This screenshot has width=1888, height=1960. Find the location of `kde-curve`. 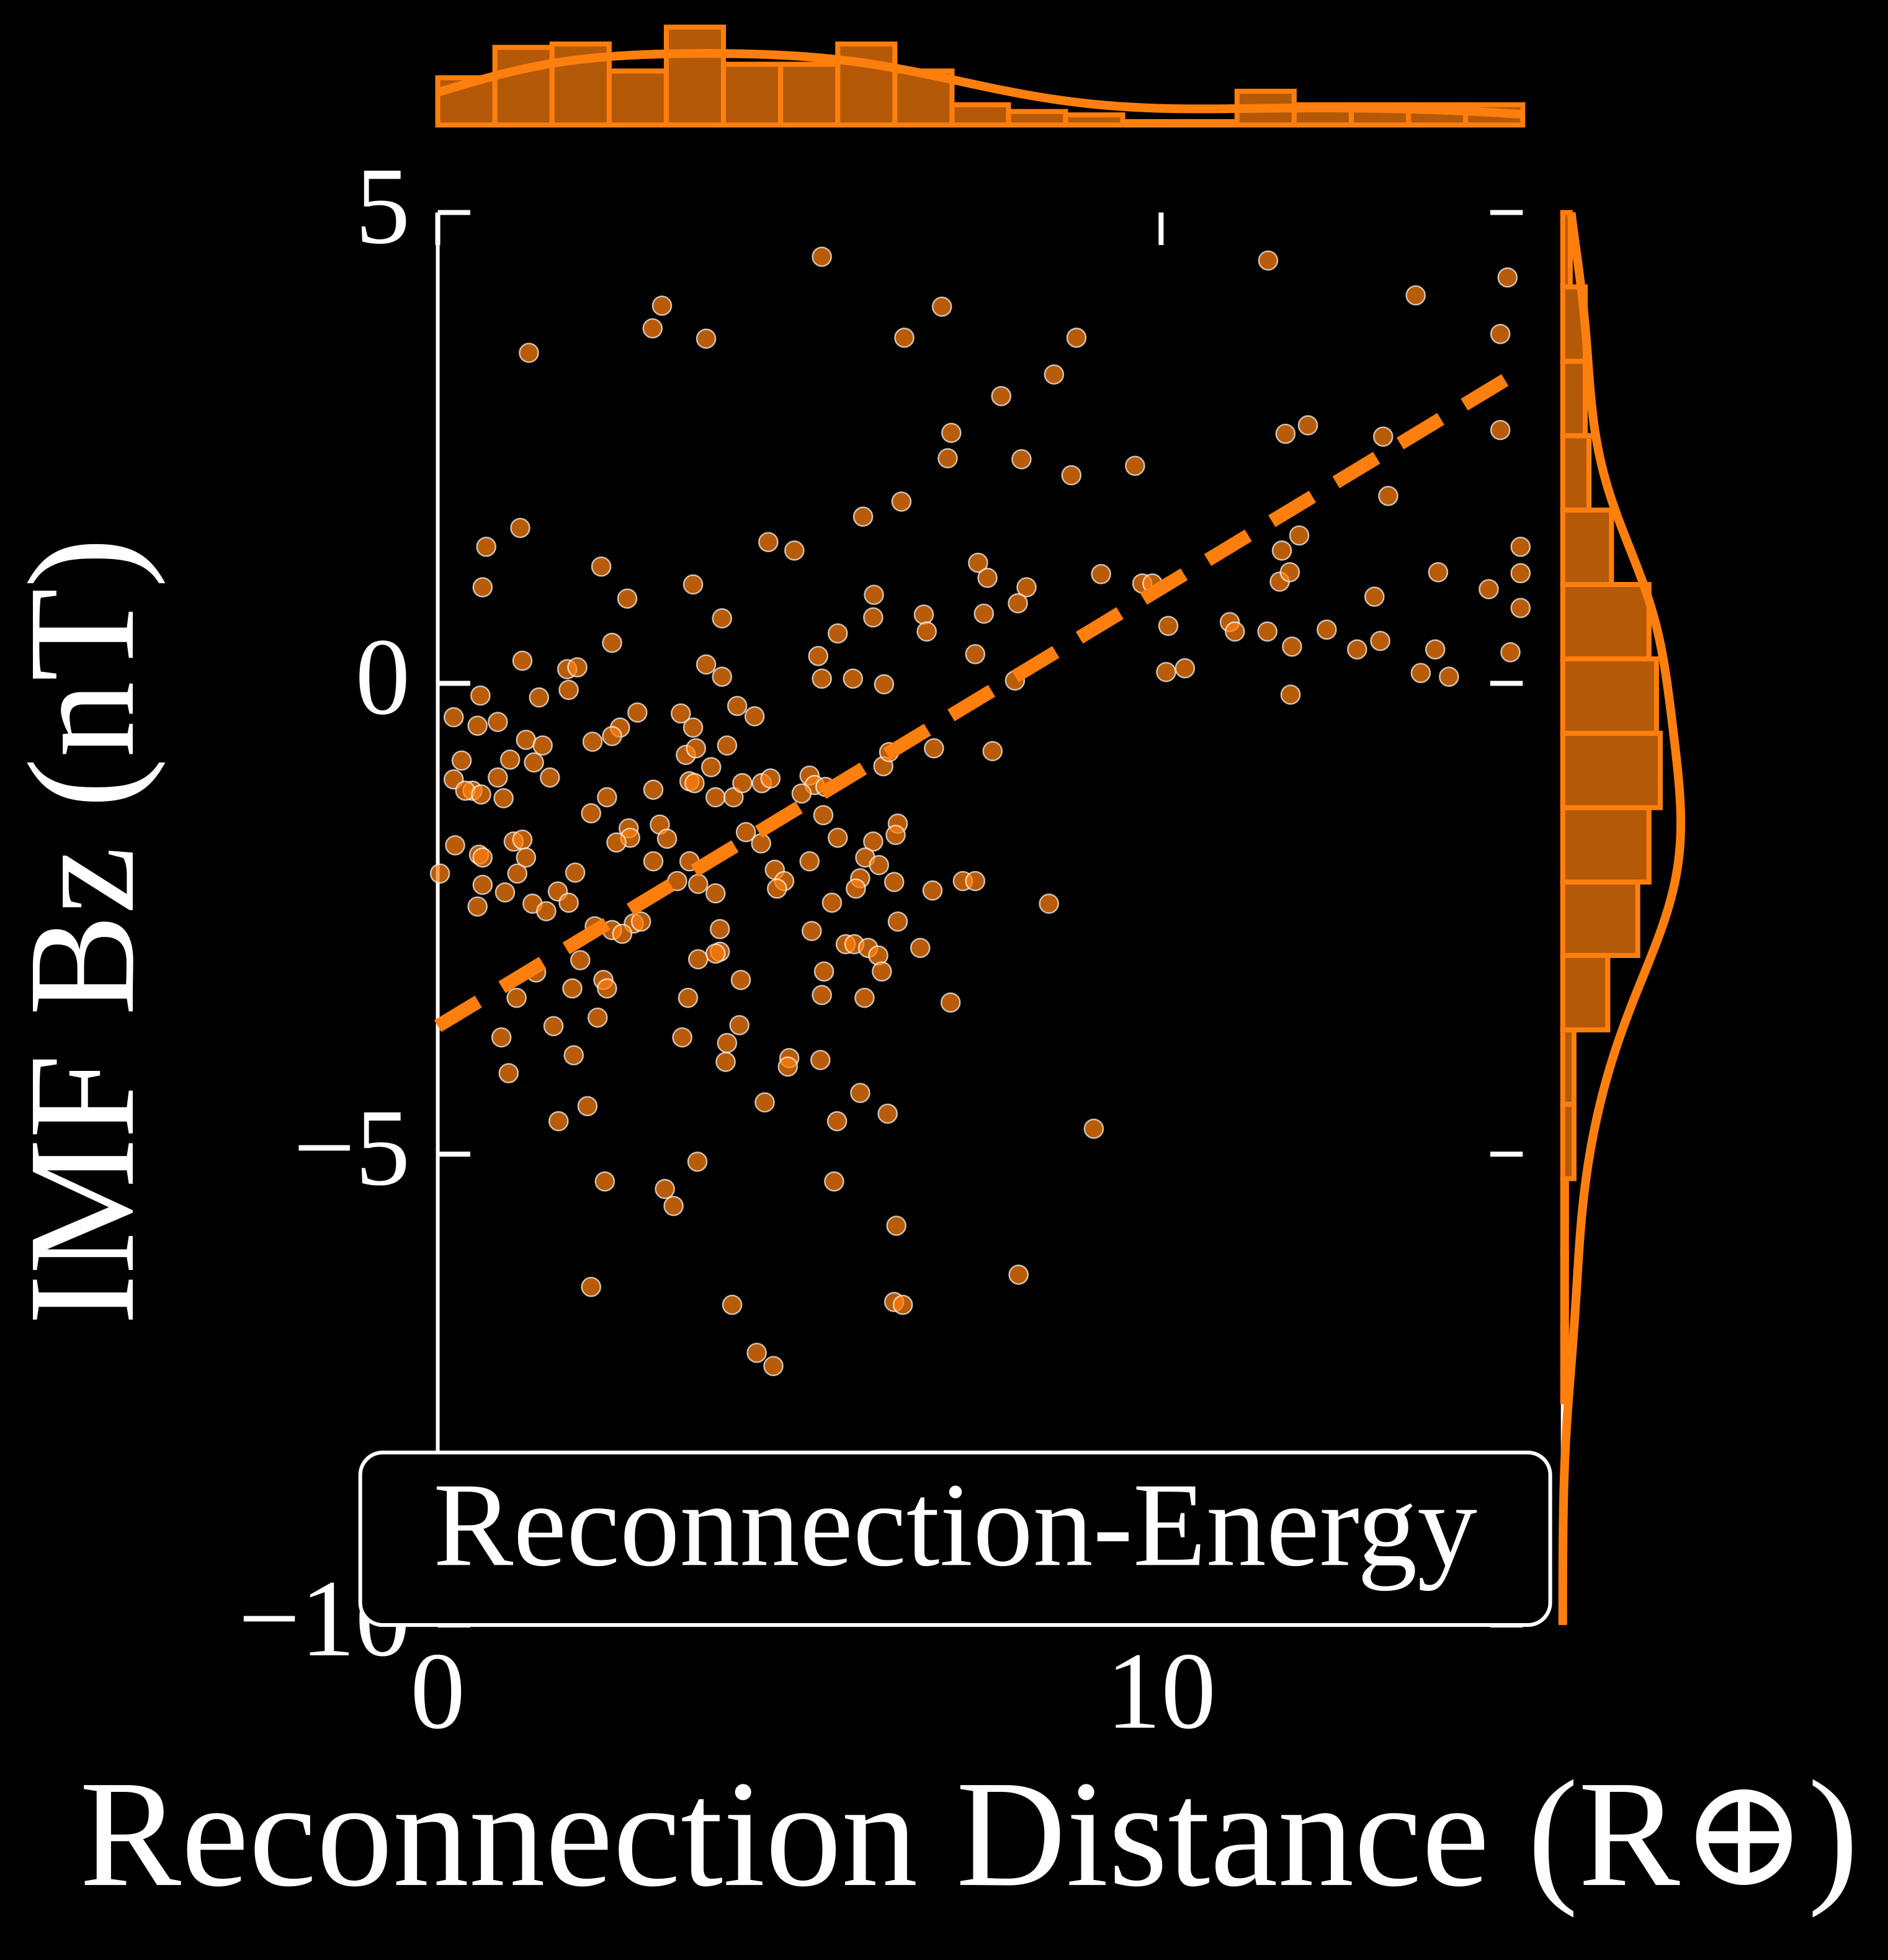

kde-curve is located at coordinates (1622, 919).